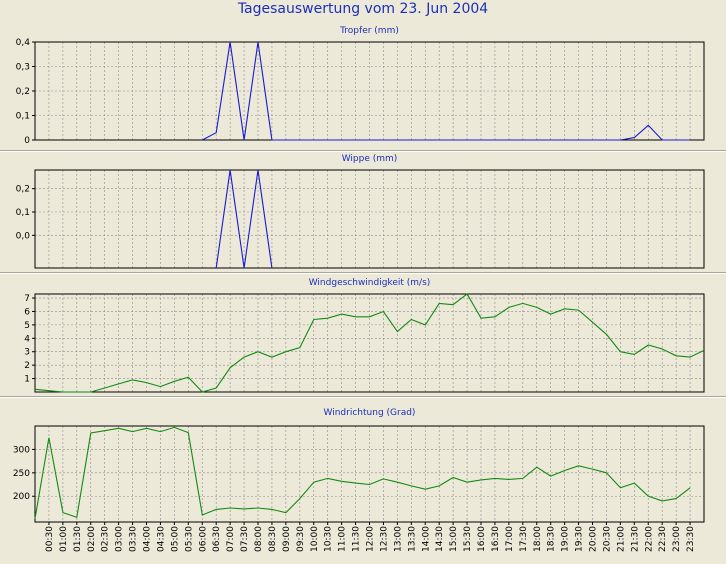  I want to click on x-tick-label: 18:00, so click(538, 539).